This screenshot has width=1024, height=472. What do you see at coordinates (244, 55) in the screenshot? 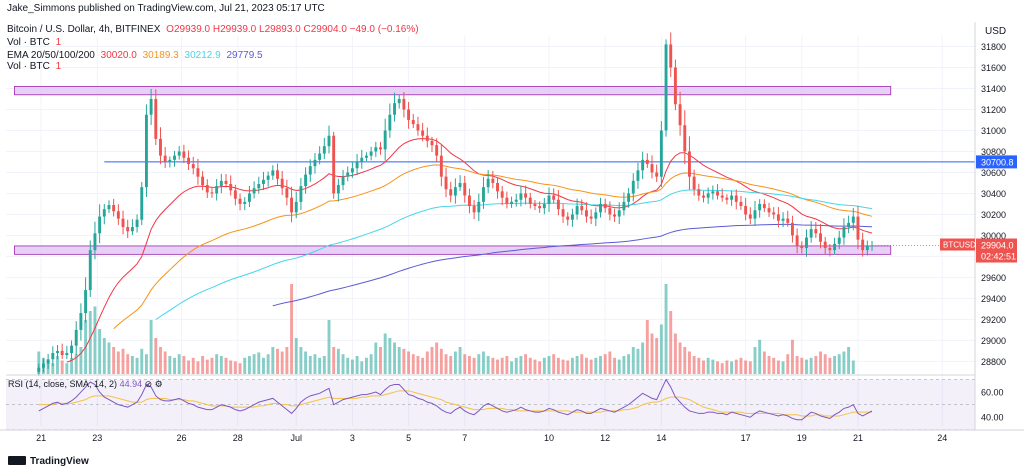
I see `ema200-value: 29779.5` at bounding box center [244, 55].